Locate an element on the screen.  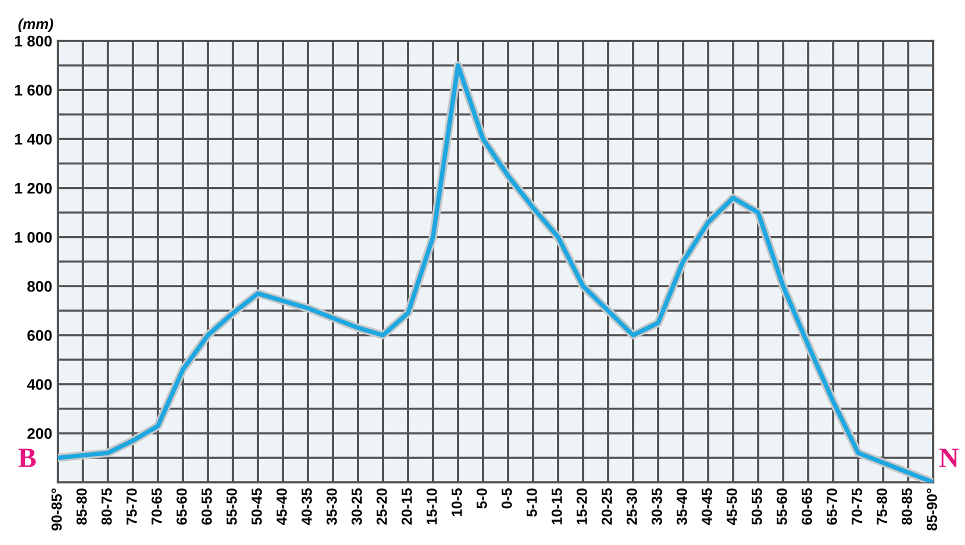
x-tick-label: 90-85° is located at coordinates (56, 509).